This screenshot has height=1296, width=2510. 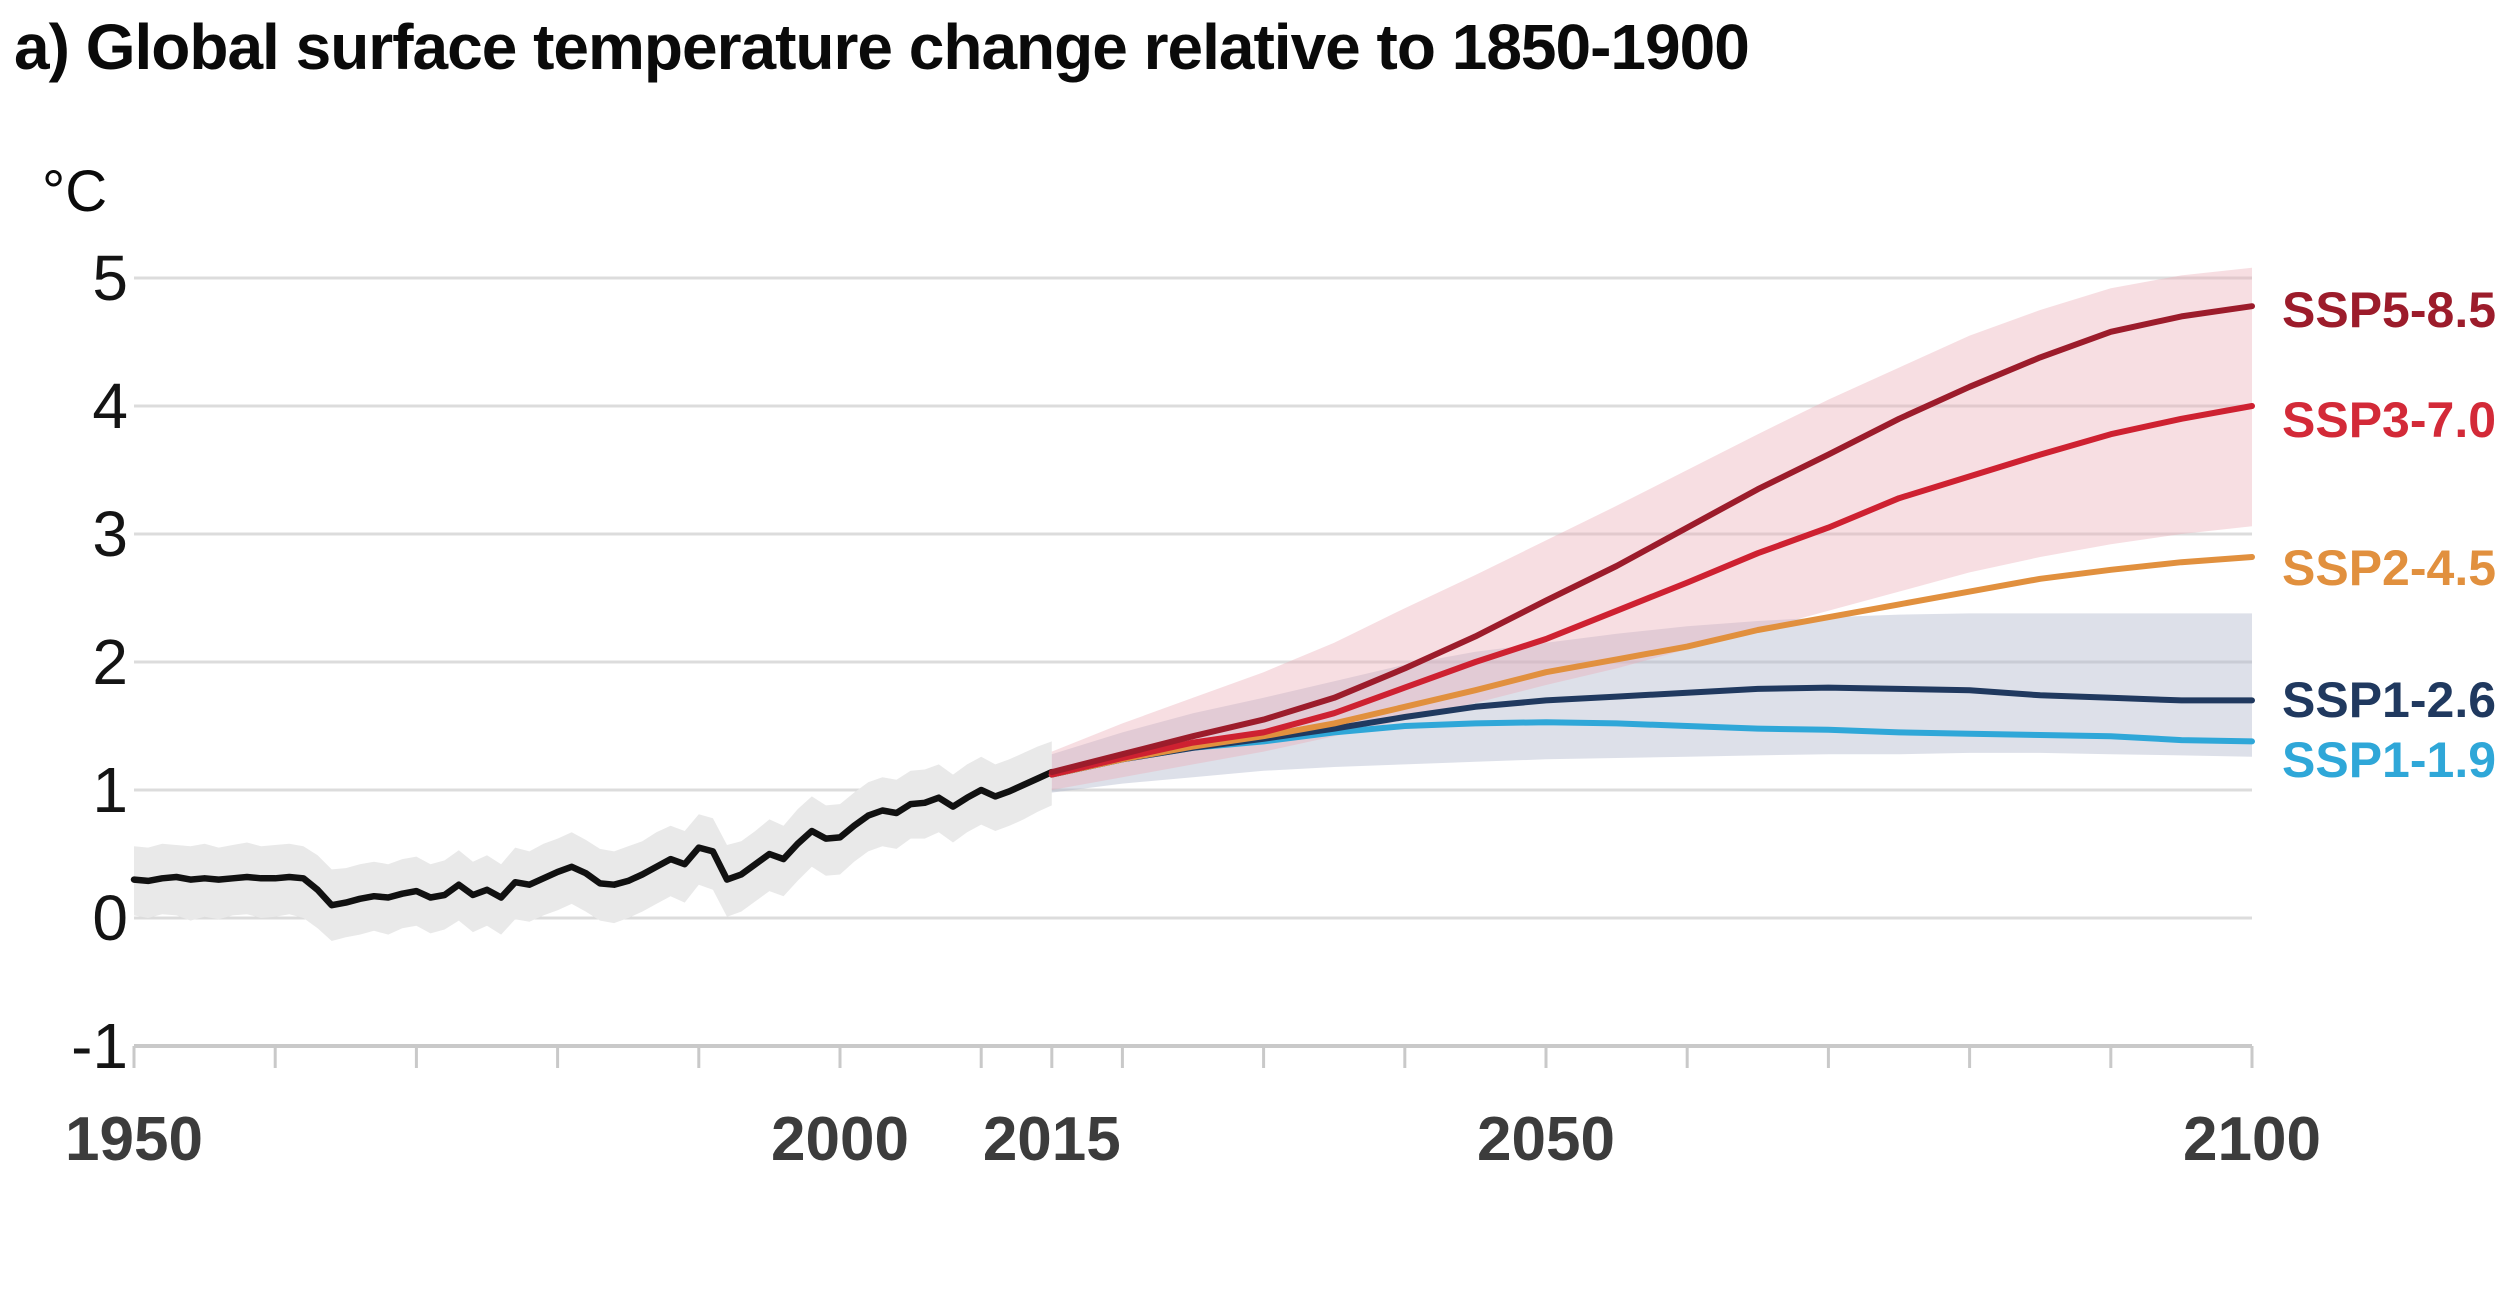 What do you see at coordinates (134, 1139) in the screenshot?
I see `x-tick-label-1950: 1950` at bounding box center [134, 1139].